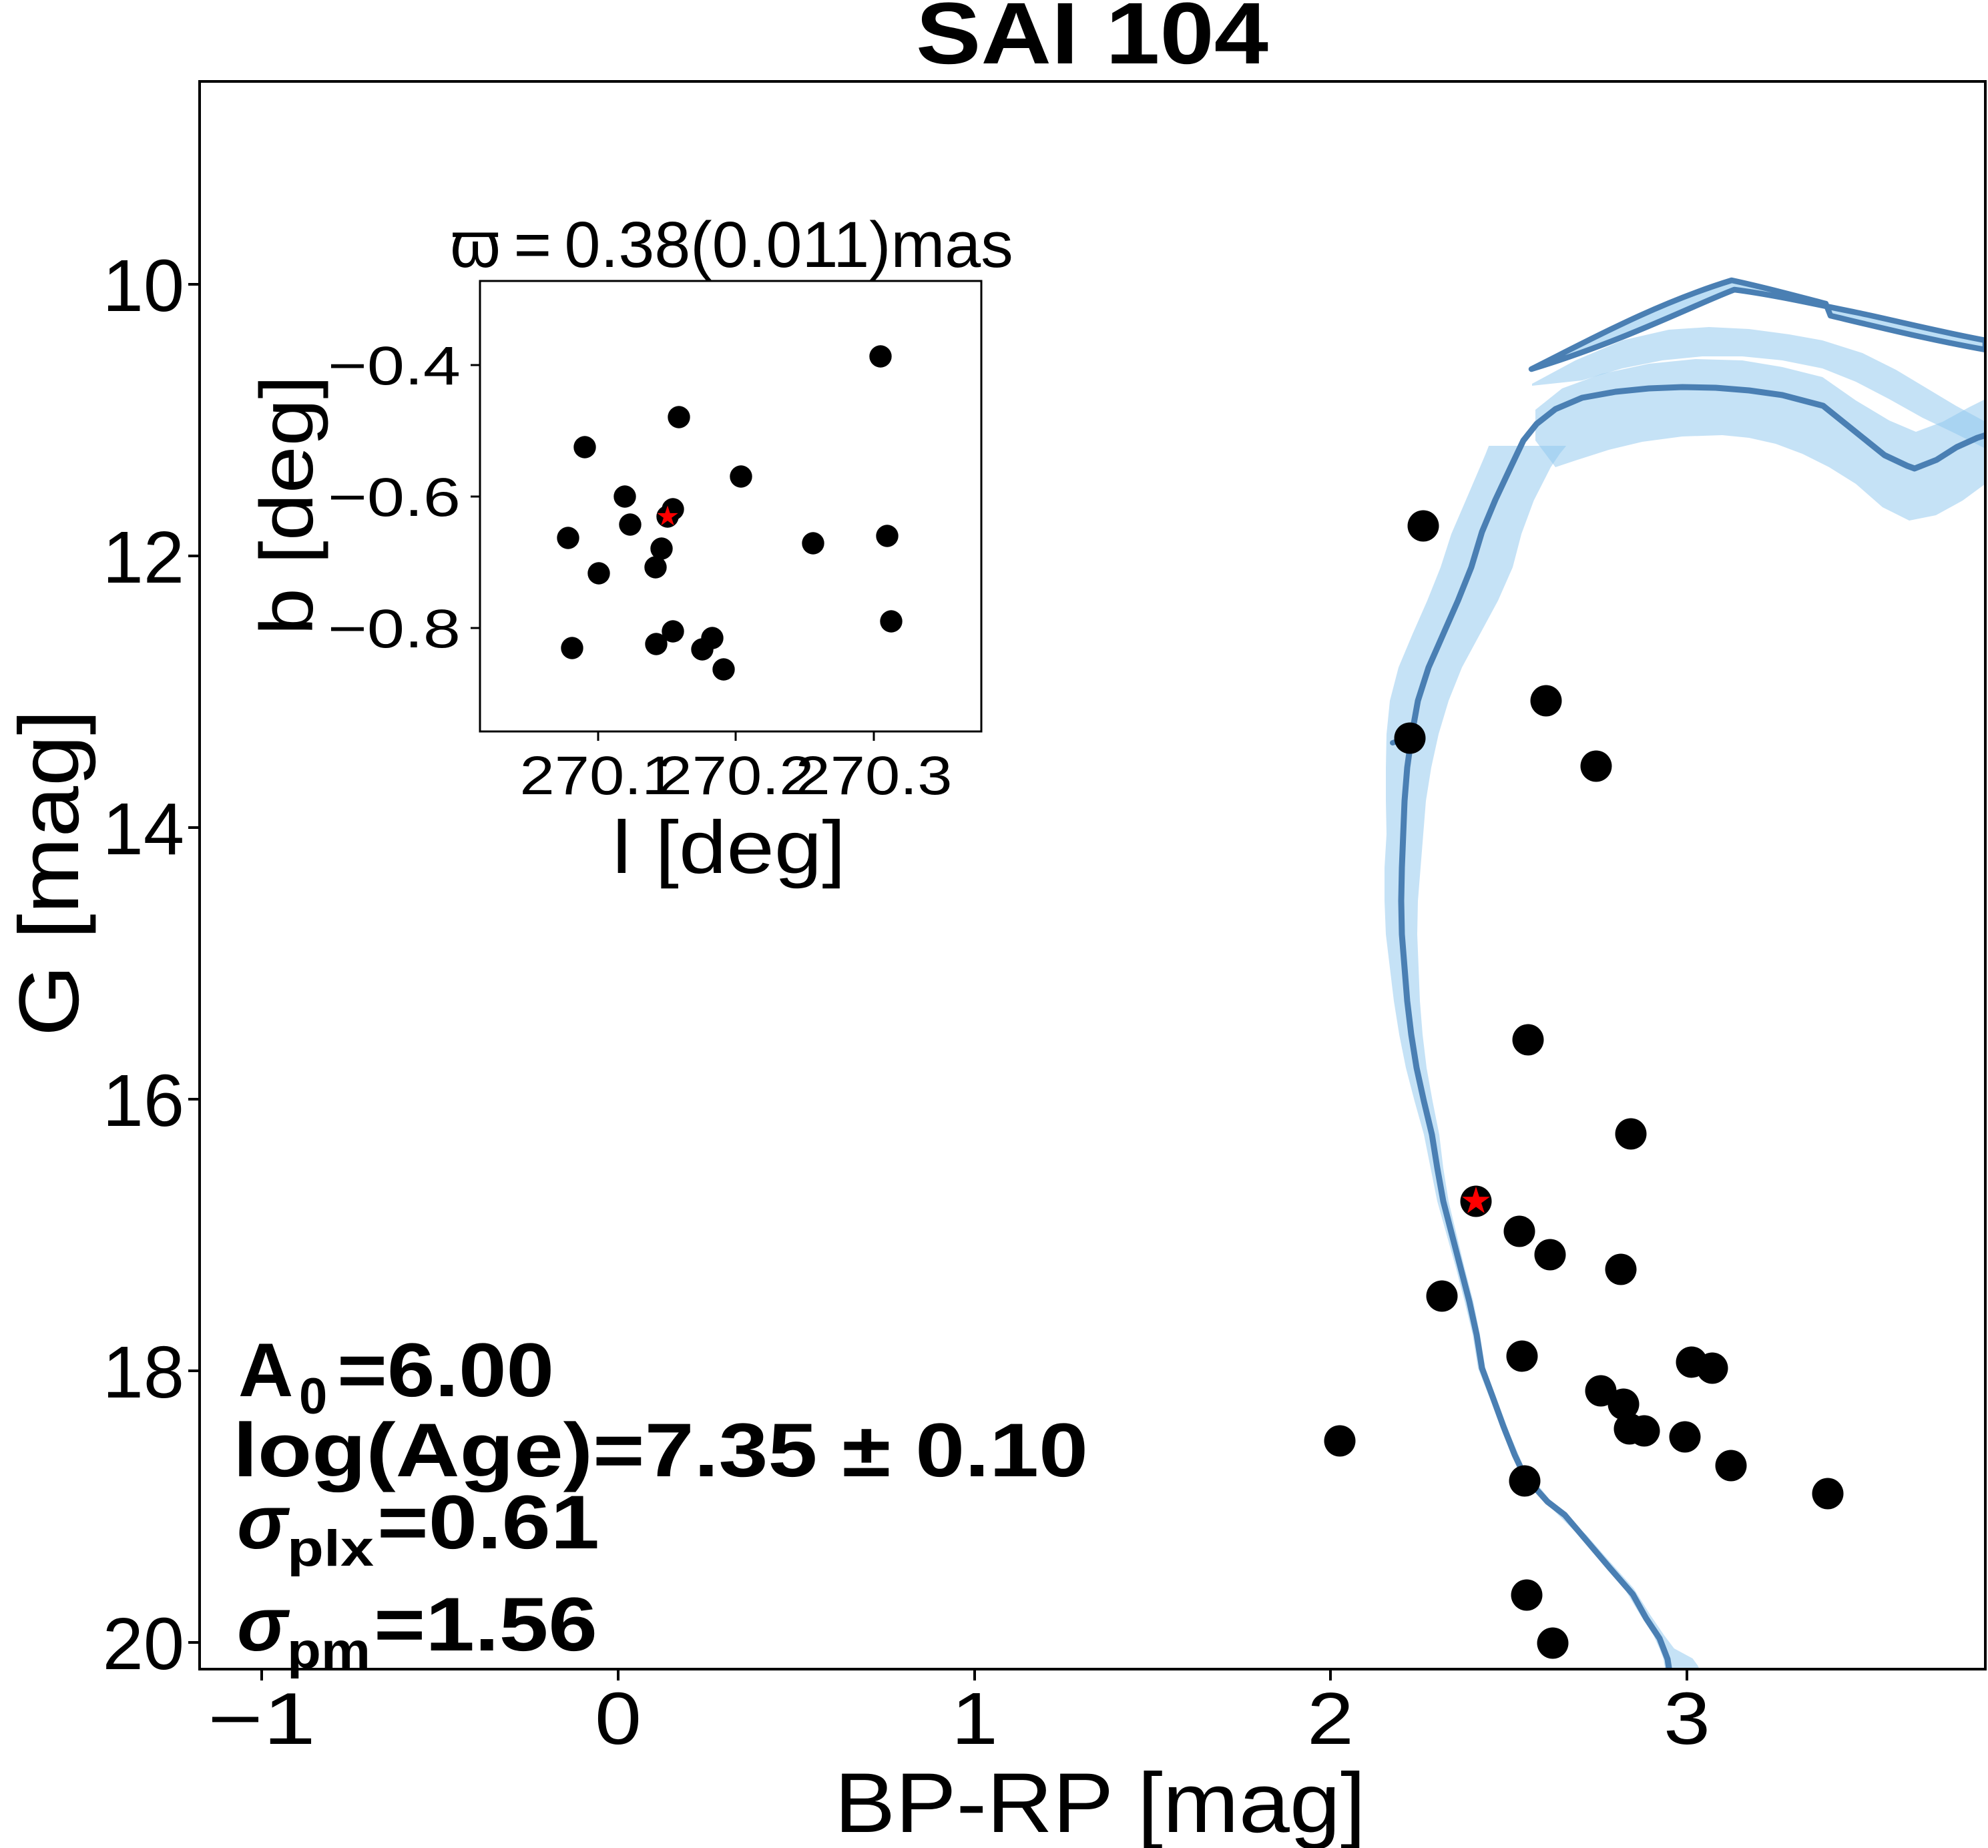  What do you see at coordinates (488, 1522) in the screenshot?
I see `svg-text: =0.61` at bounding box center [488, 1522].